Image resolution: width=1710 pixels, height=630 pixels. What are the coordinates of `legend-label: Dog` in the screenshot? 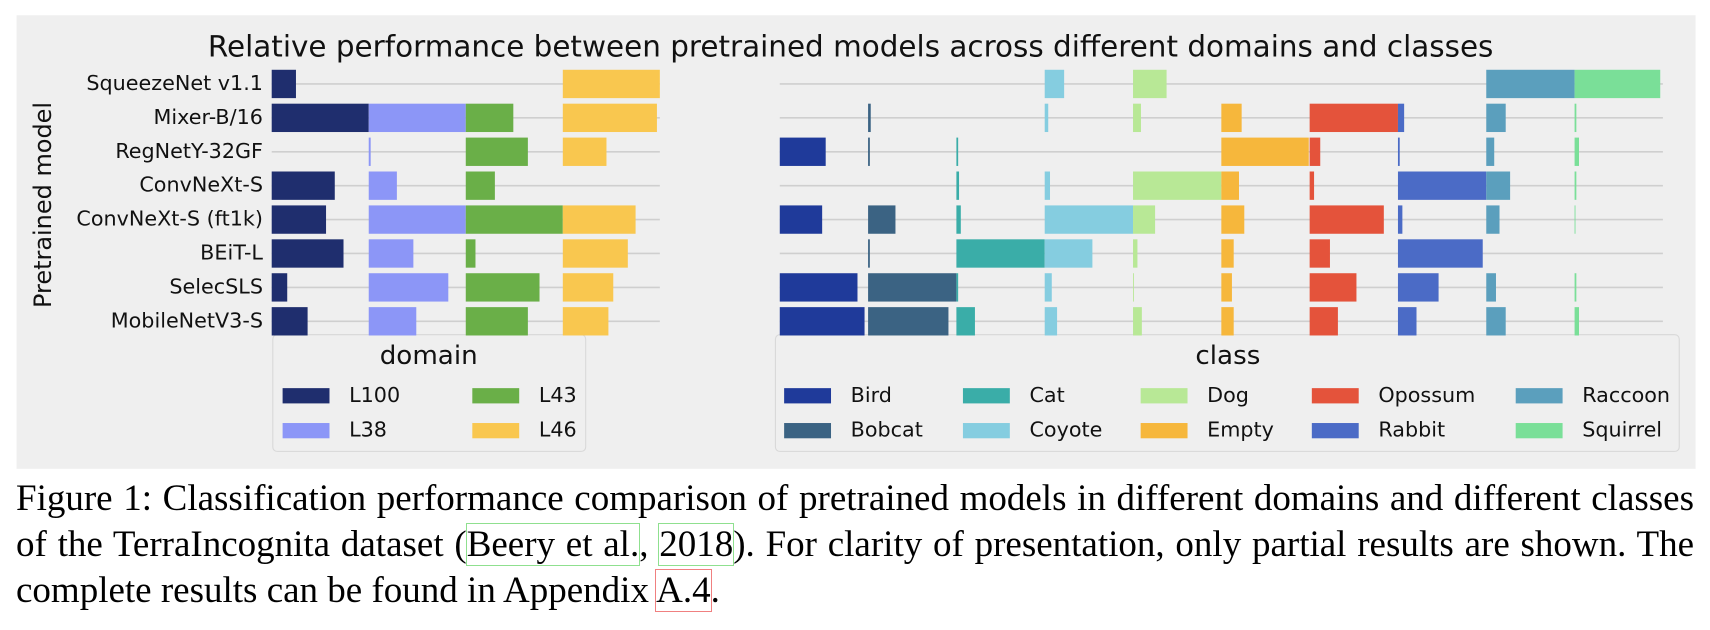 It's located at (1228, 395).